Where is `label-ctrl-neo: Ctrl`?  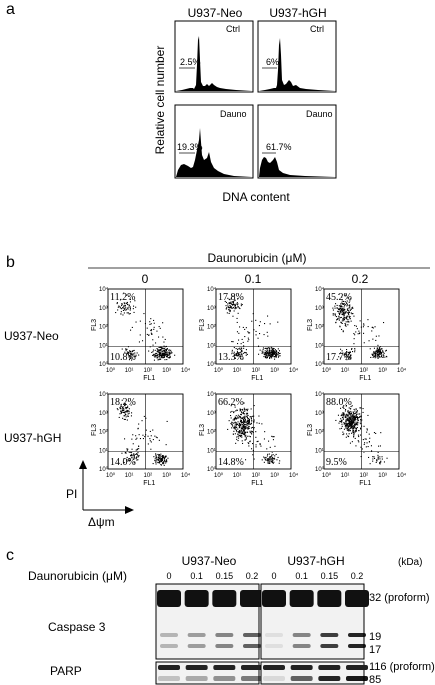 label-ctrl-neo: Ctrl is located at coordinates (233, 29).